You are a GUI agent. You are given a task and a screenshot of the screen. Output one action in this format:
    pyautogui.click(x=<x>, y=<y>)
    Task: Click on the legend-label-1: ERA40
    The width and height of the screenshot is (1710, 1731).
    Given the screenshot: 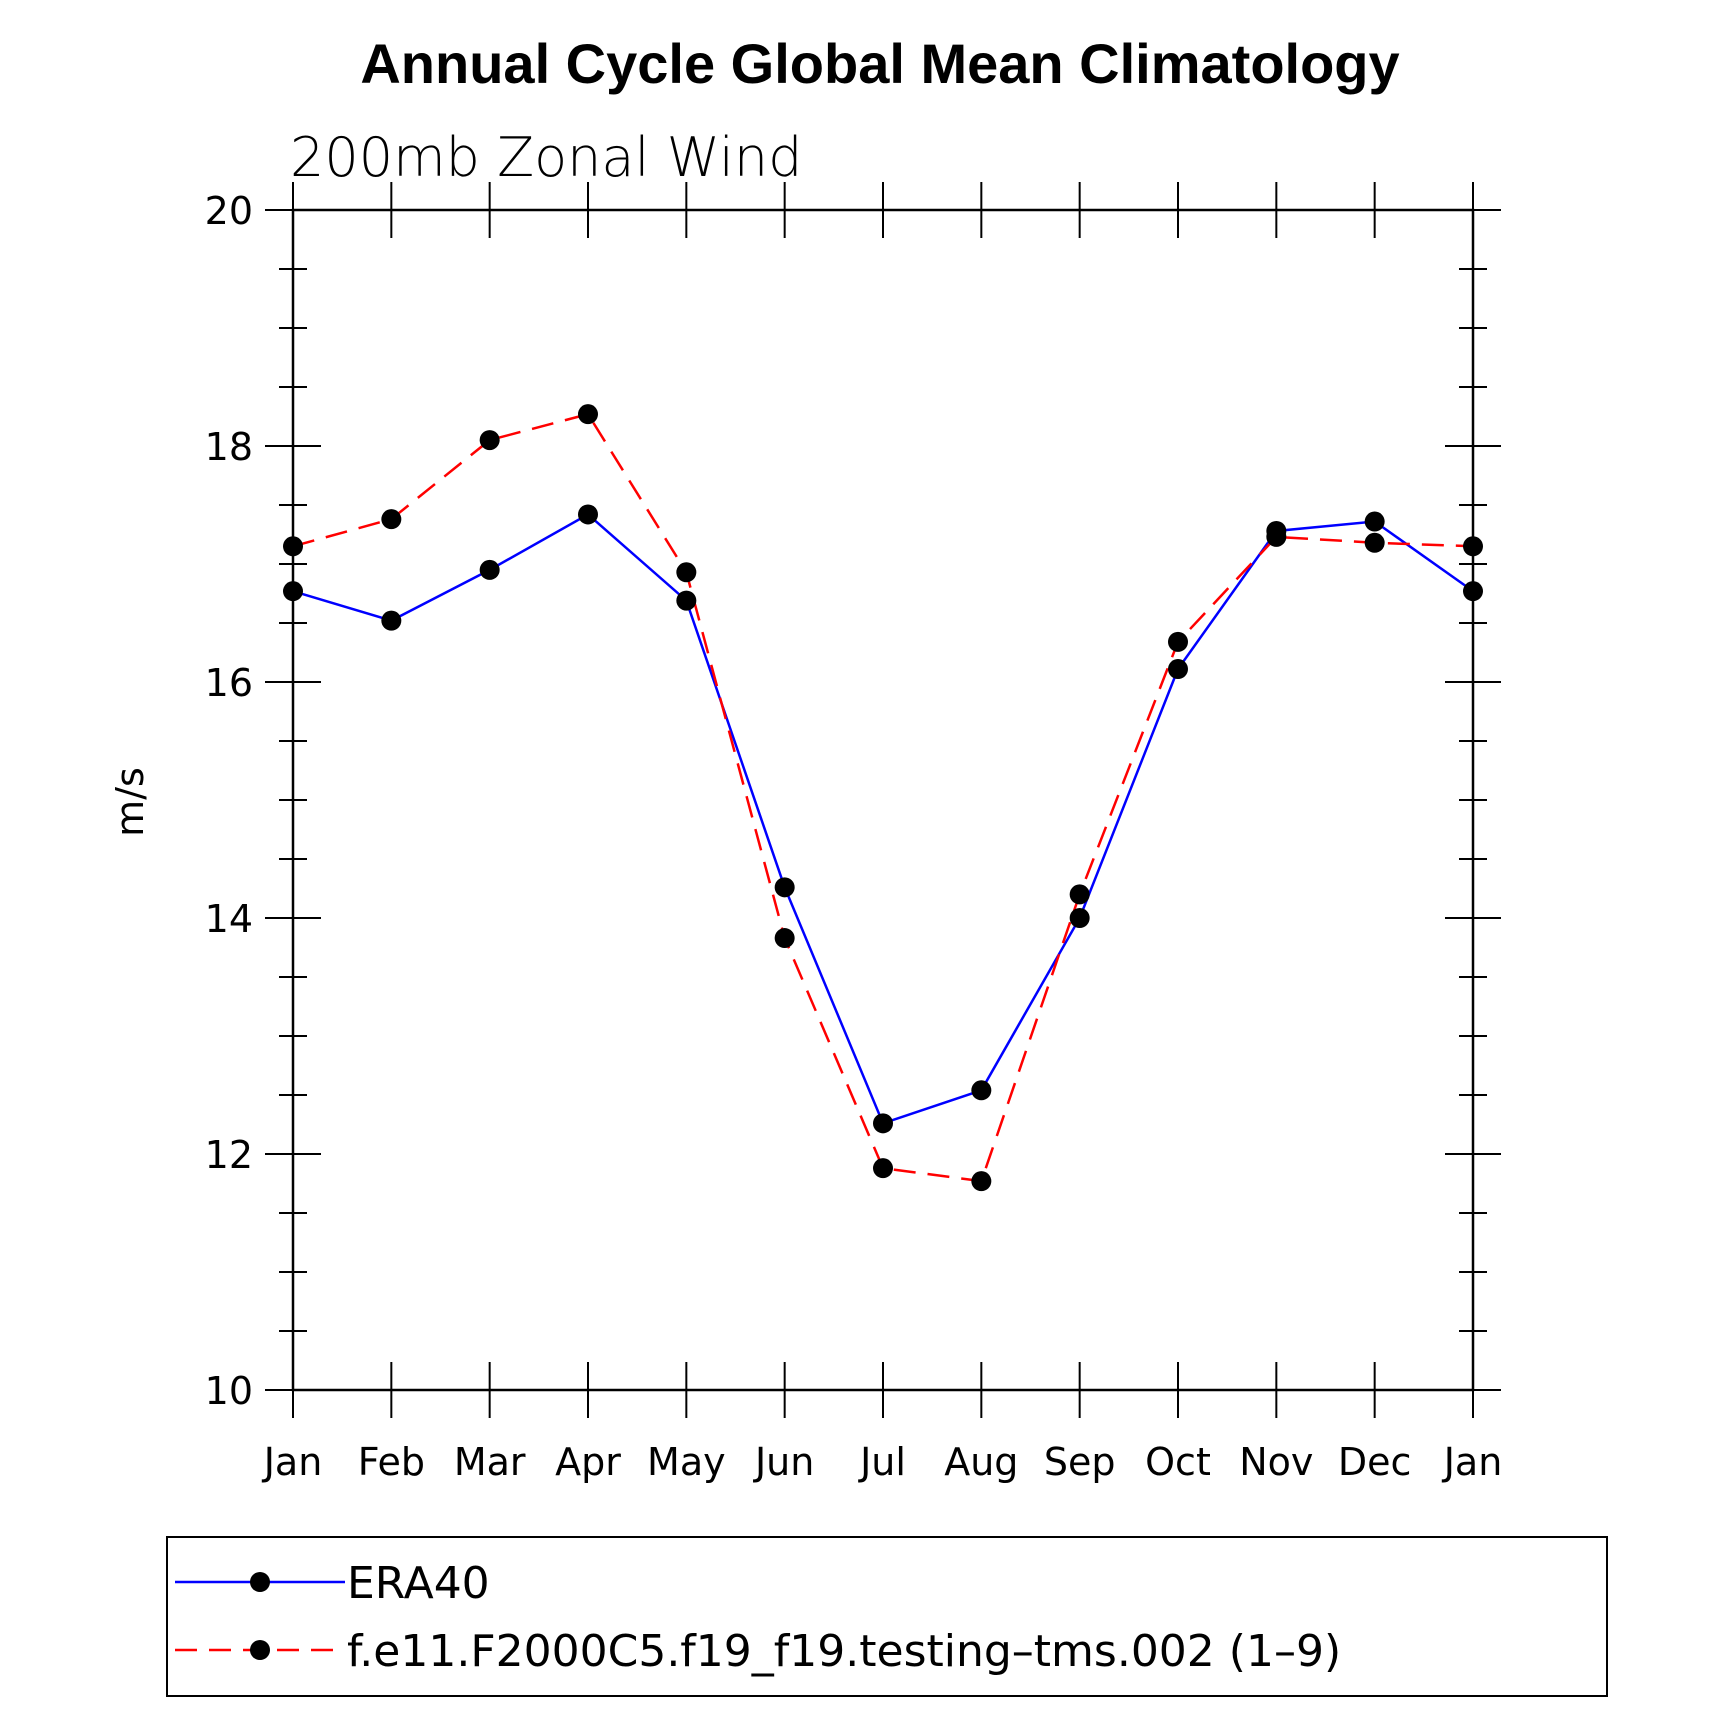 What is the action you would take?
    pyautogui.click(x=418, y=1583)
    